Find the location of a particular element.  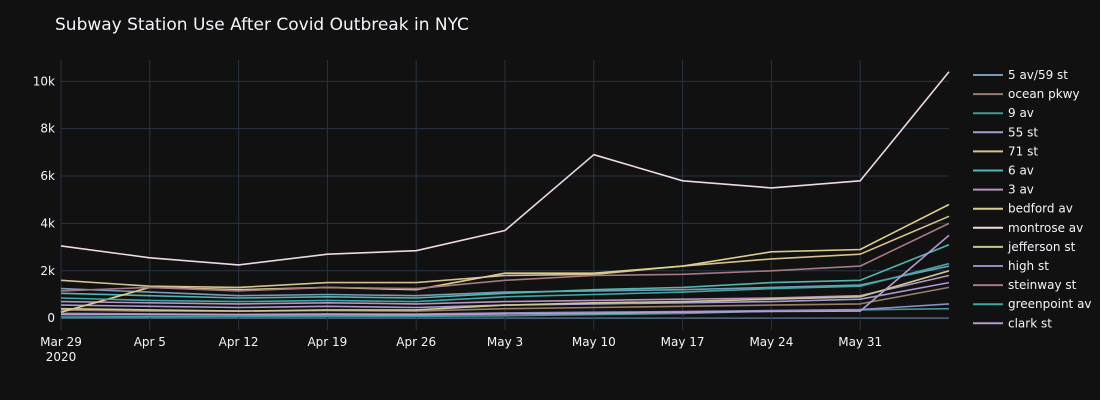

x-tick-label: Apr 26 is located at coordinates (416, 342).